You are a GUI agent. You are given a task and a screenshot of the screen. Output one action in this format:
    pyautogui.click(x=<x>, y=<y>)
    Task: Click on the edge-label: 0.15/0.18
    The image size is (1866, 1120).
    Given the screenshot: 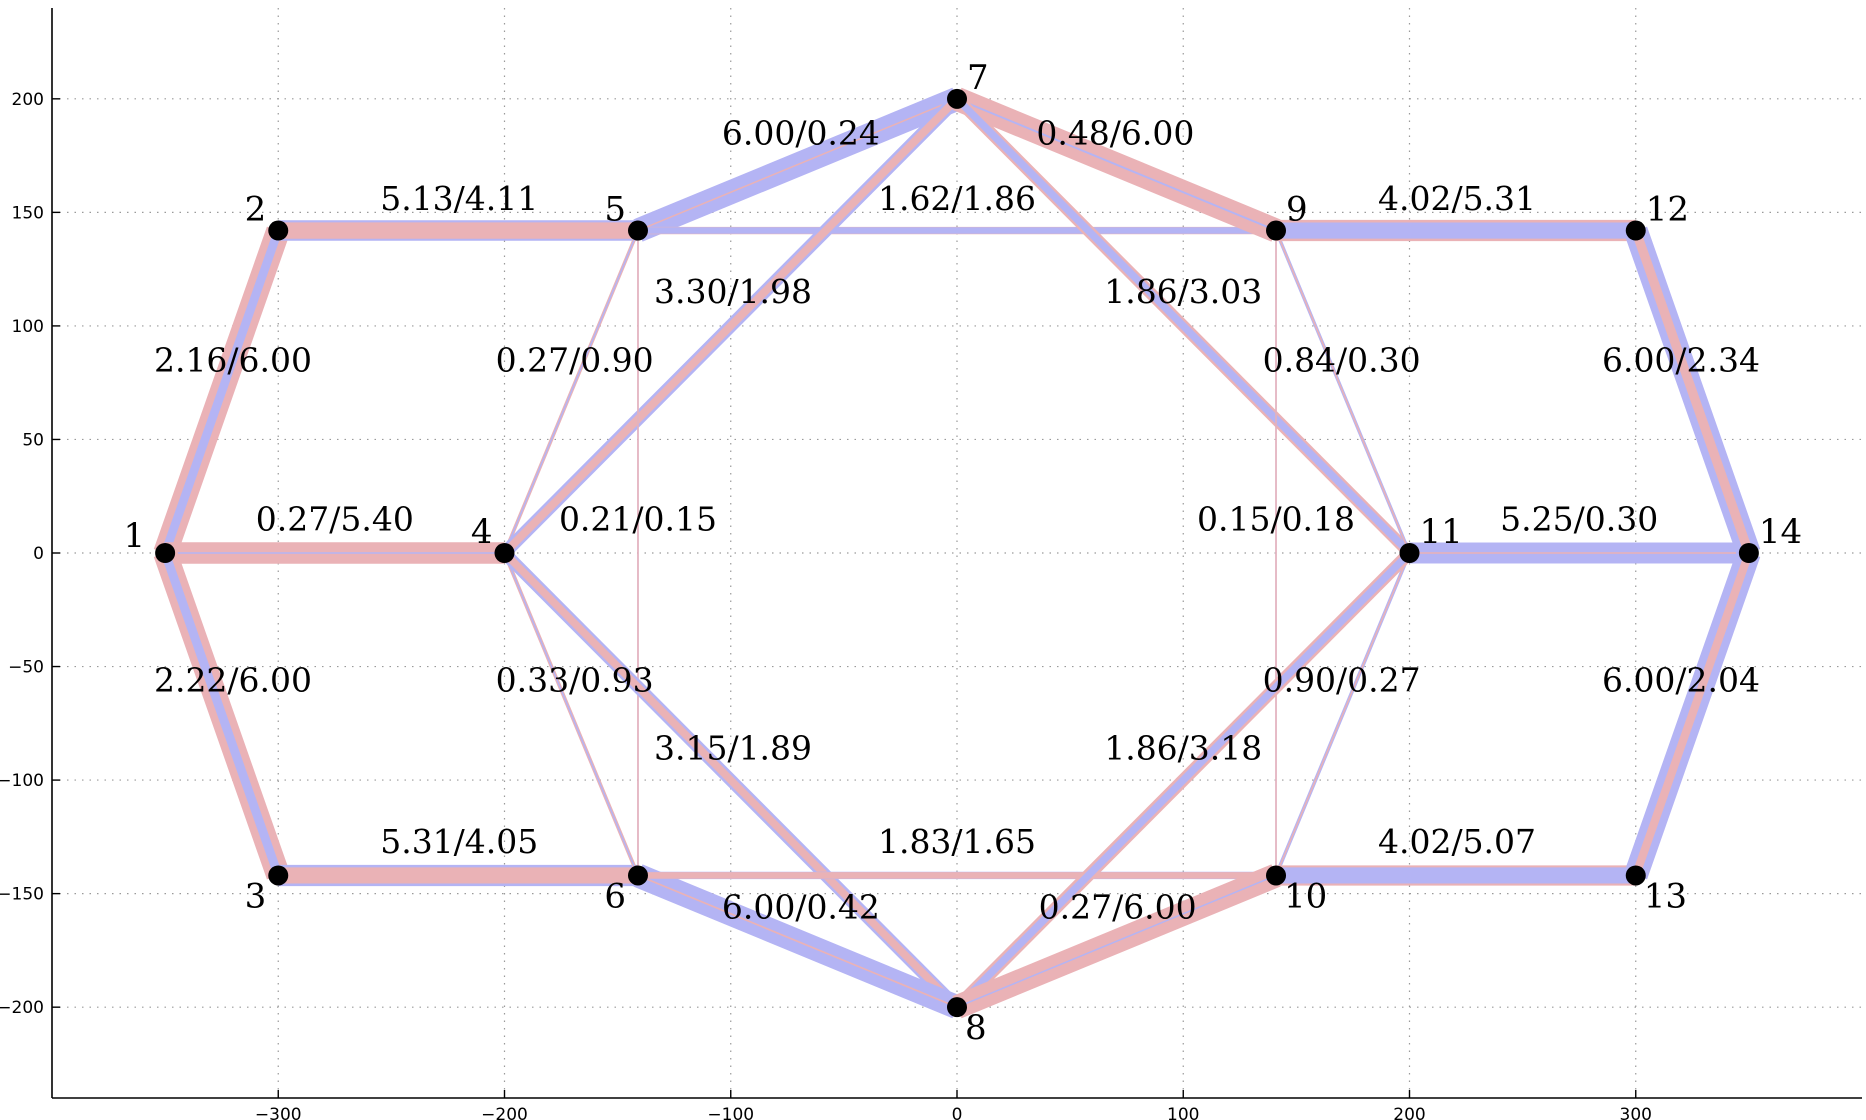 What is the action you would take?
    pyautogui.click(x=1276, y=518)
    